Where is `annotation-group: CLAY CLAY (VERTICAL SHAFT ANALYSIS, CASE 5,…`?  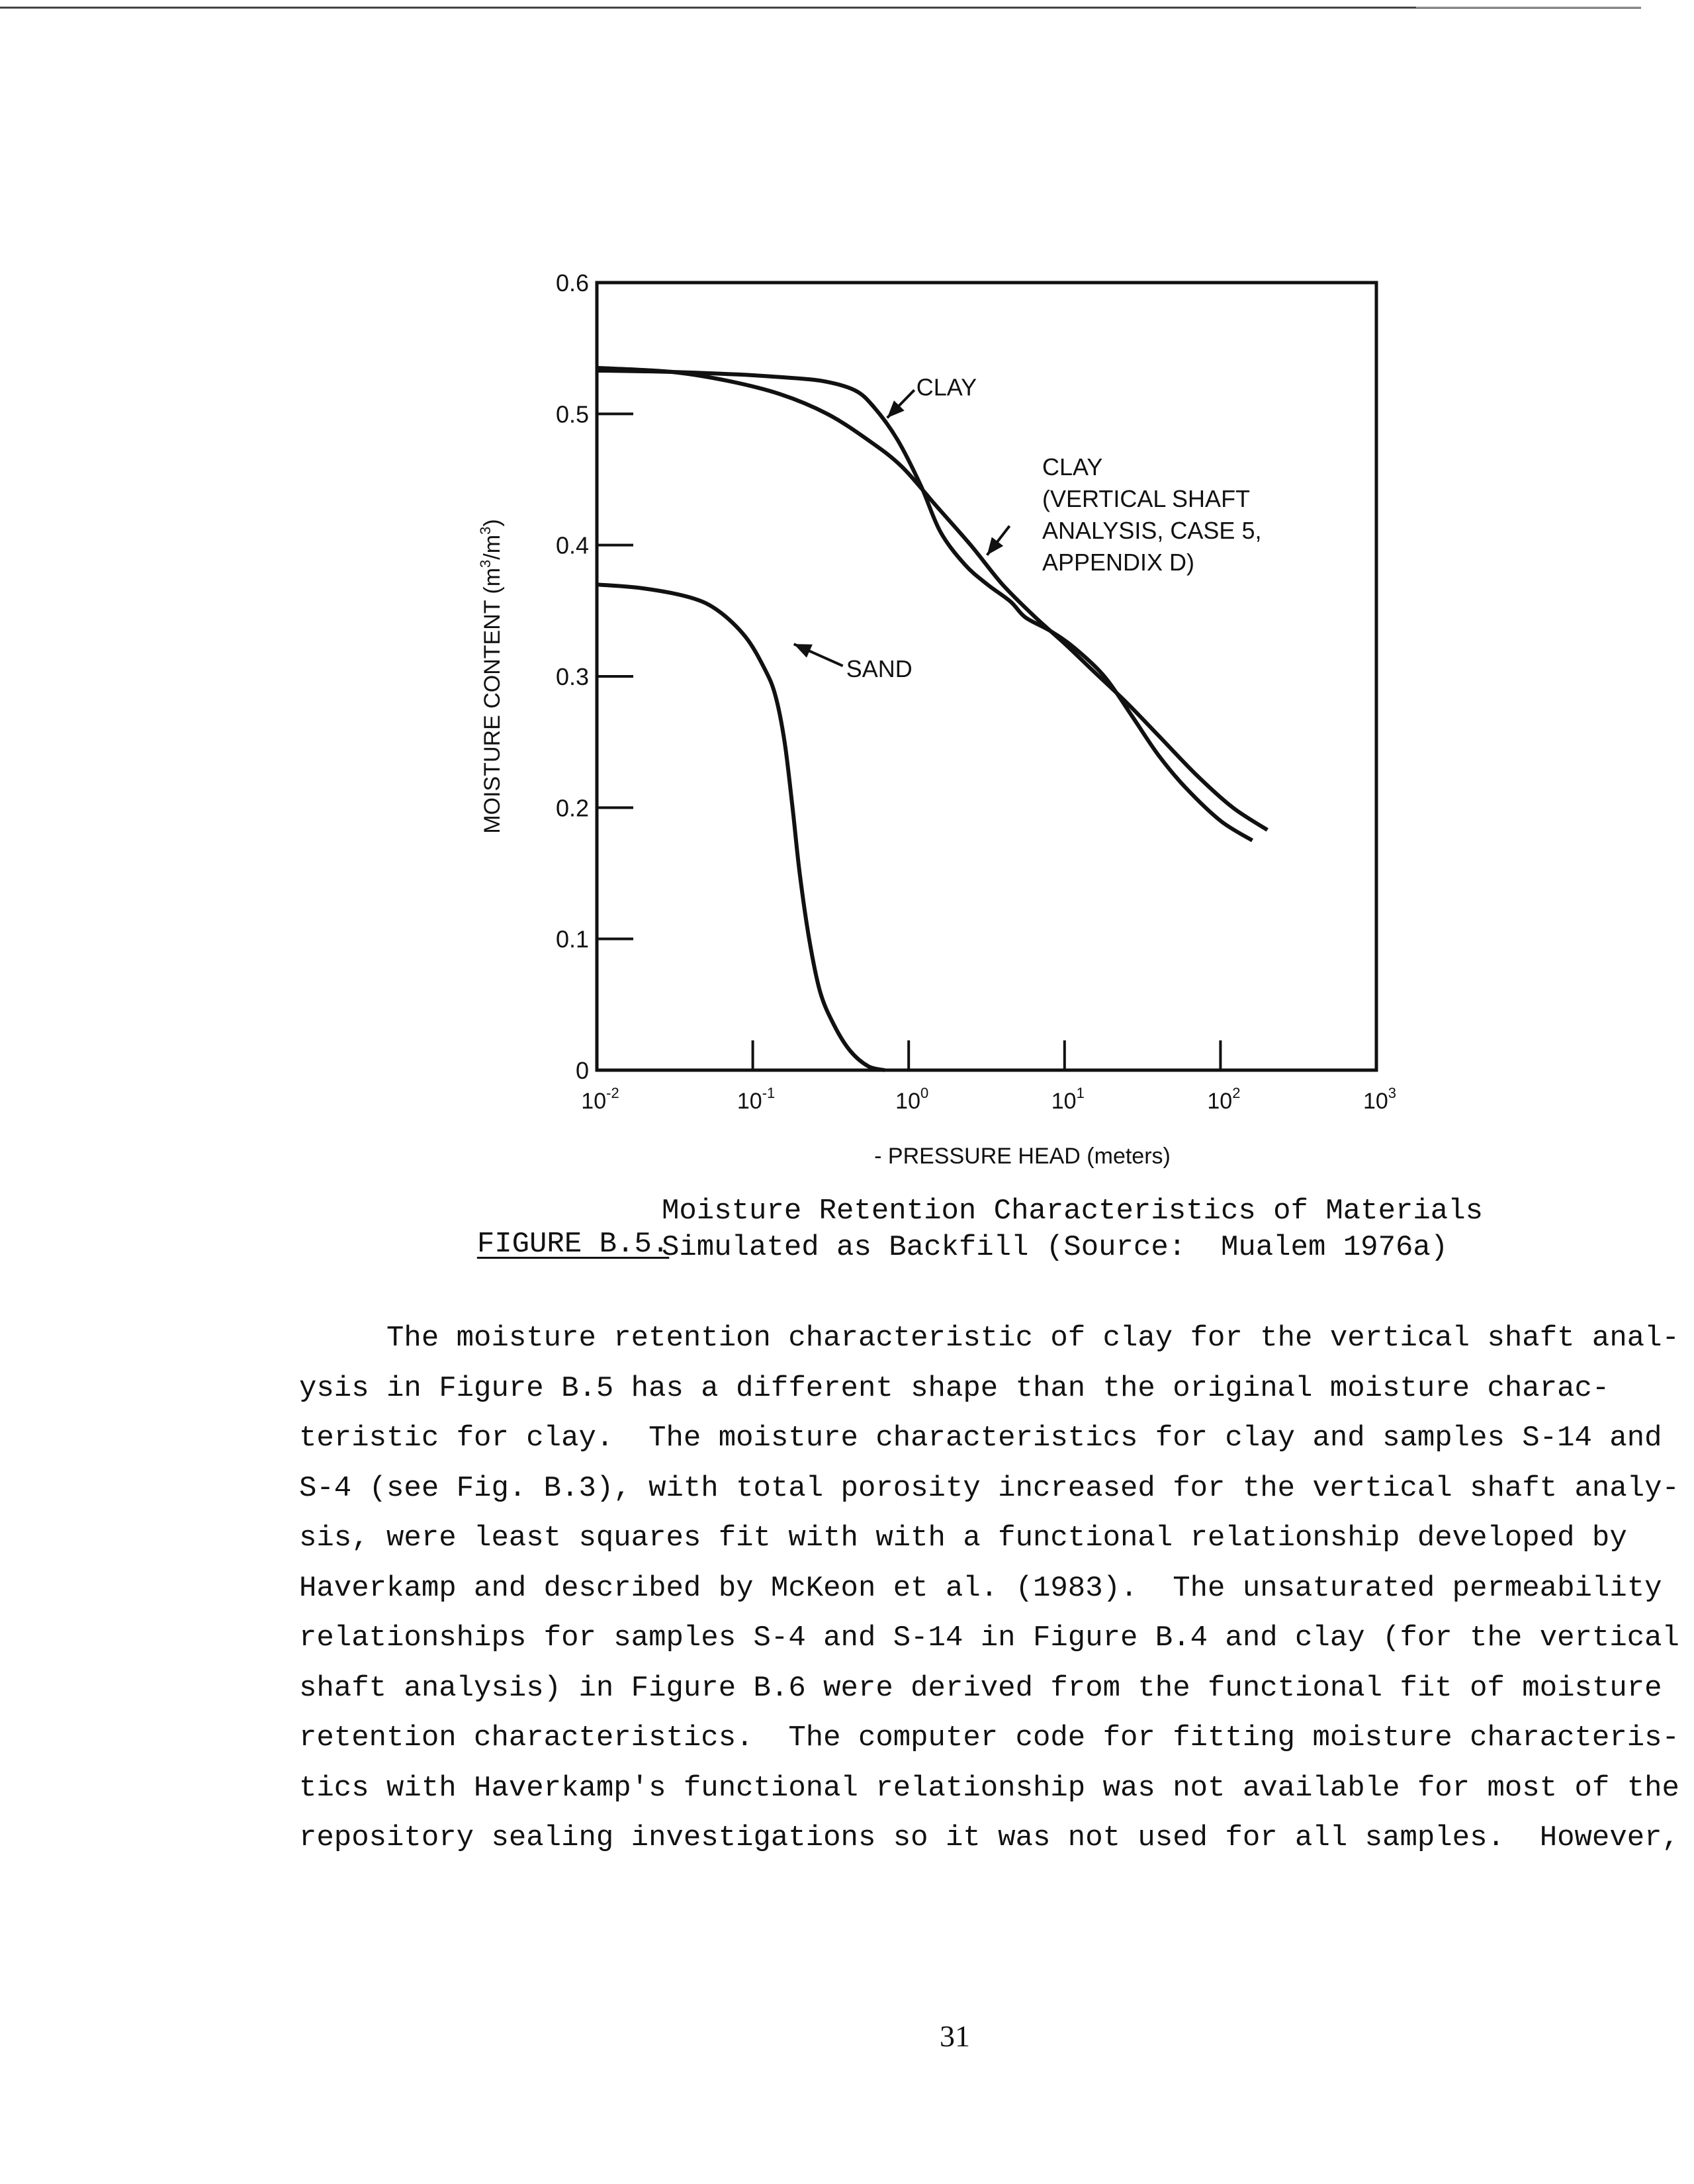 annotation-group: CLAY CLAY (VERTICAL SHAFT ANALYSIS, CASE 5,… is located at coordinates (1027, 527).